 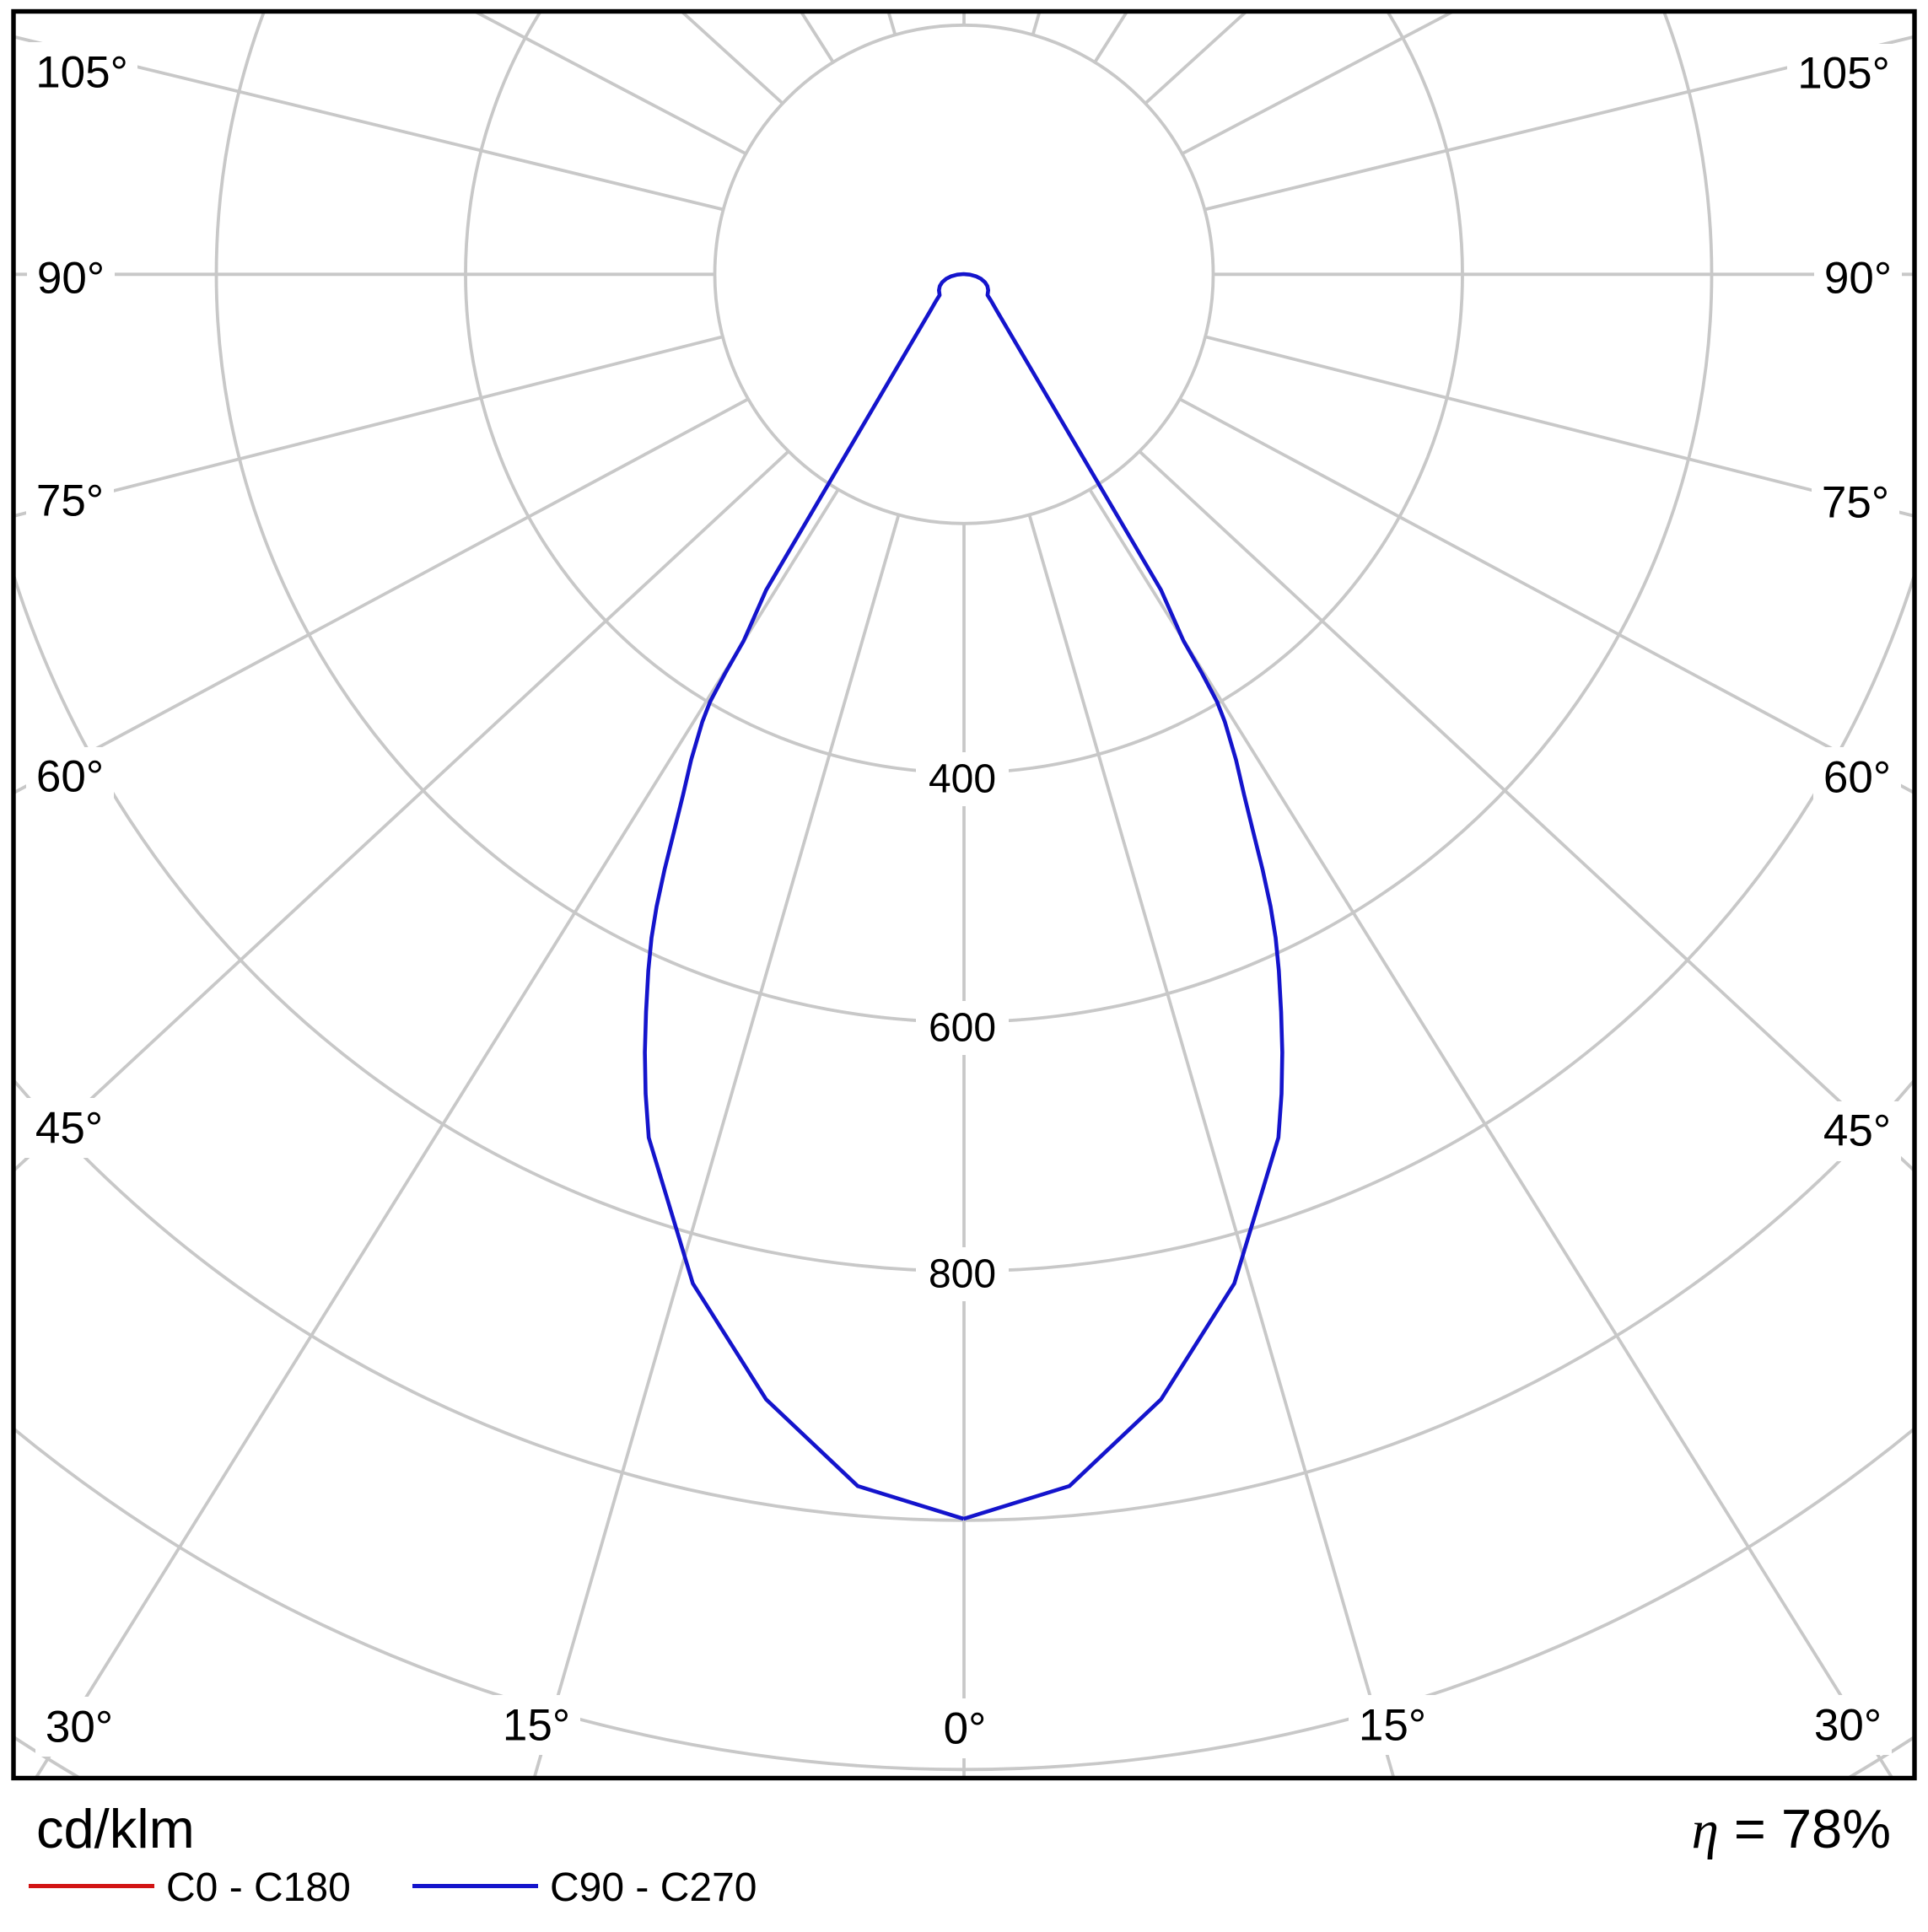 What do you see at coordinates (962, 780) in the screenshot?
I see `svg-text: 400` at bounding box center [962, 780].